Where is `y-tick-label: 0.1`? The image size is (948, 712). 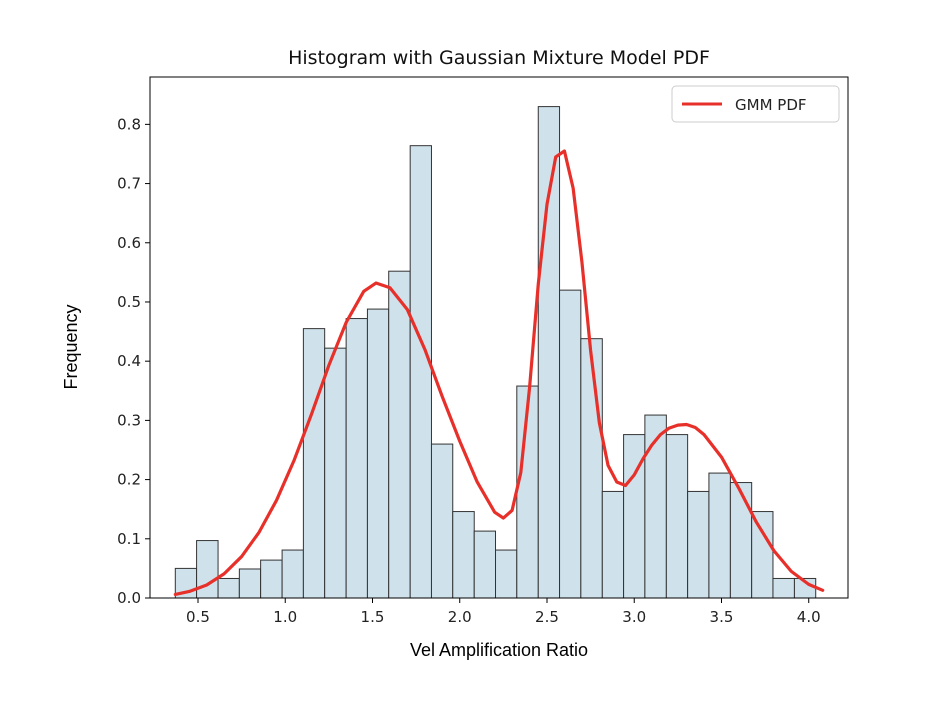
y-tick-label: 0.1 is located at coordinates (129, 539).